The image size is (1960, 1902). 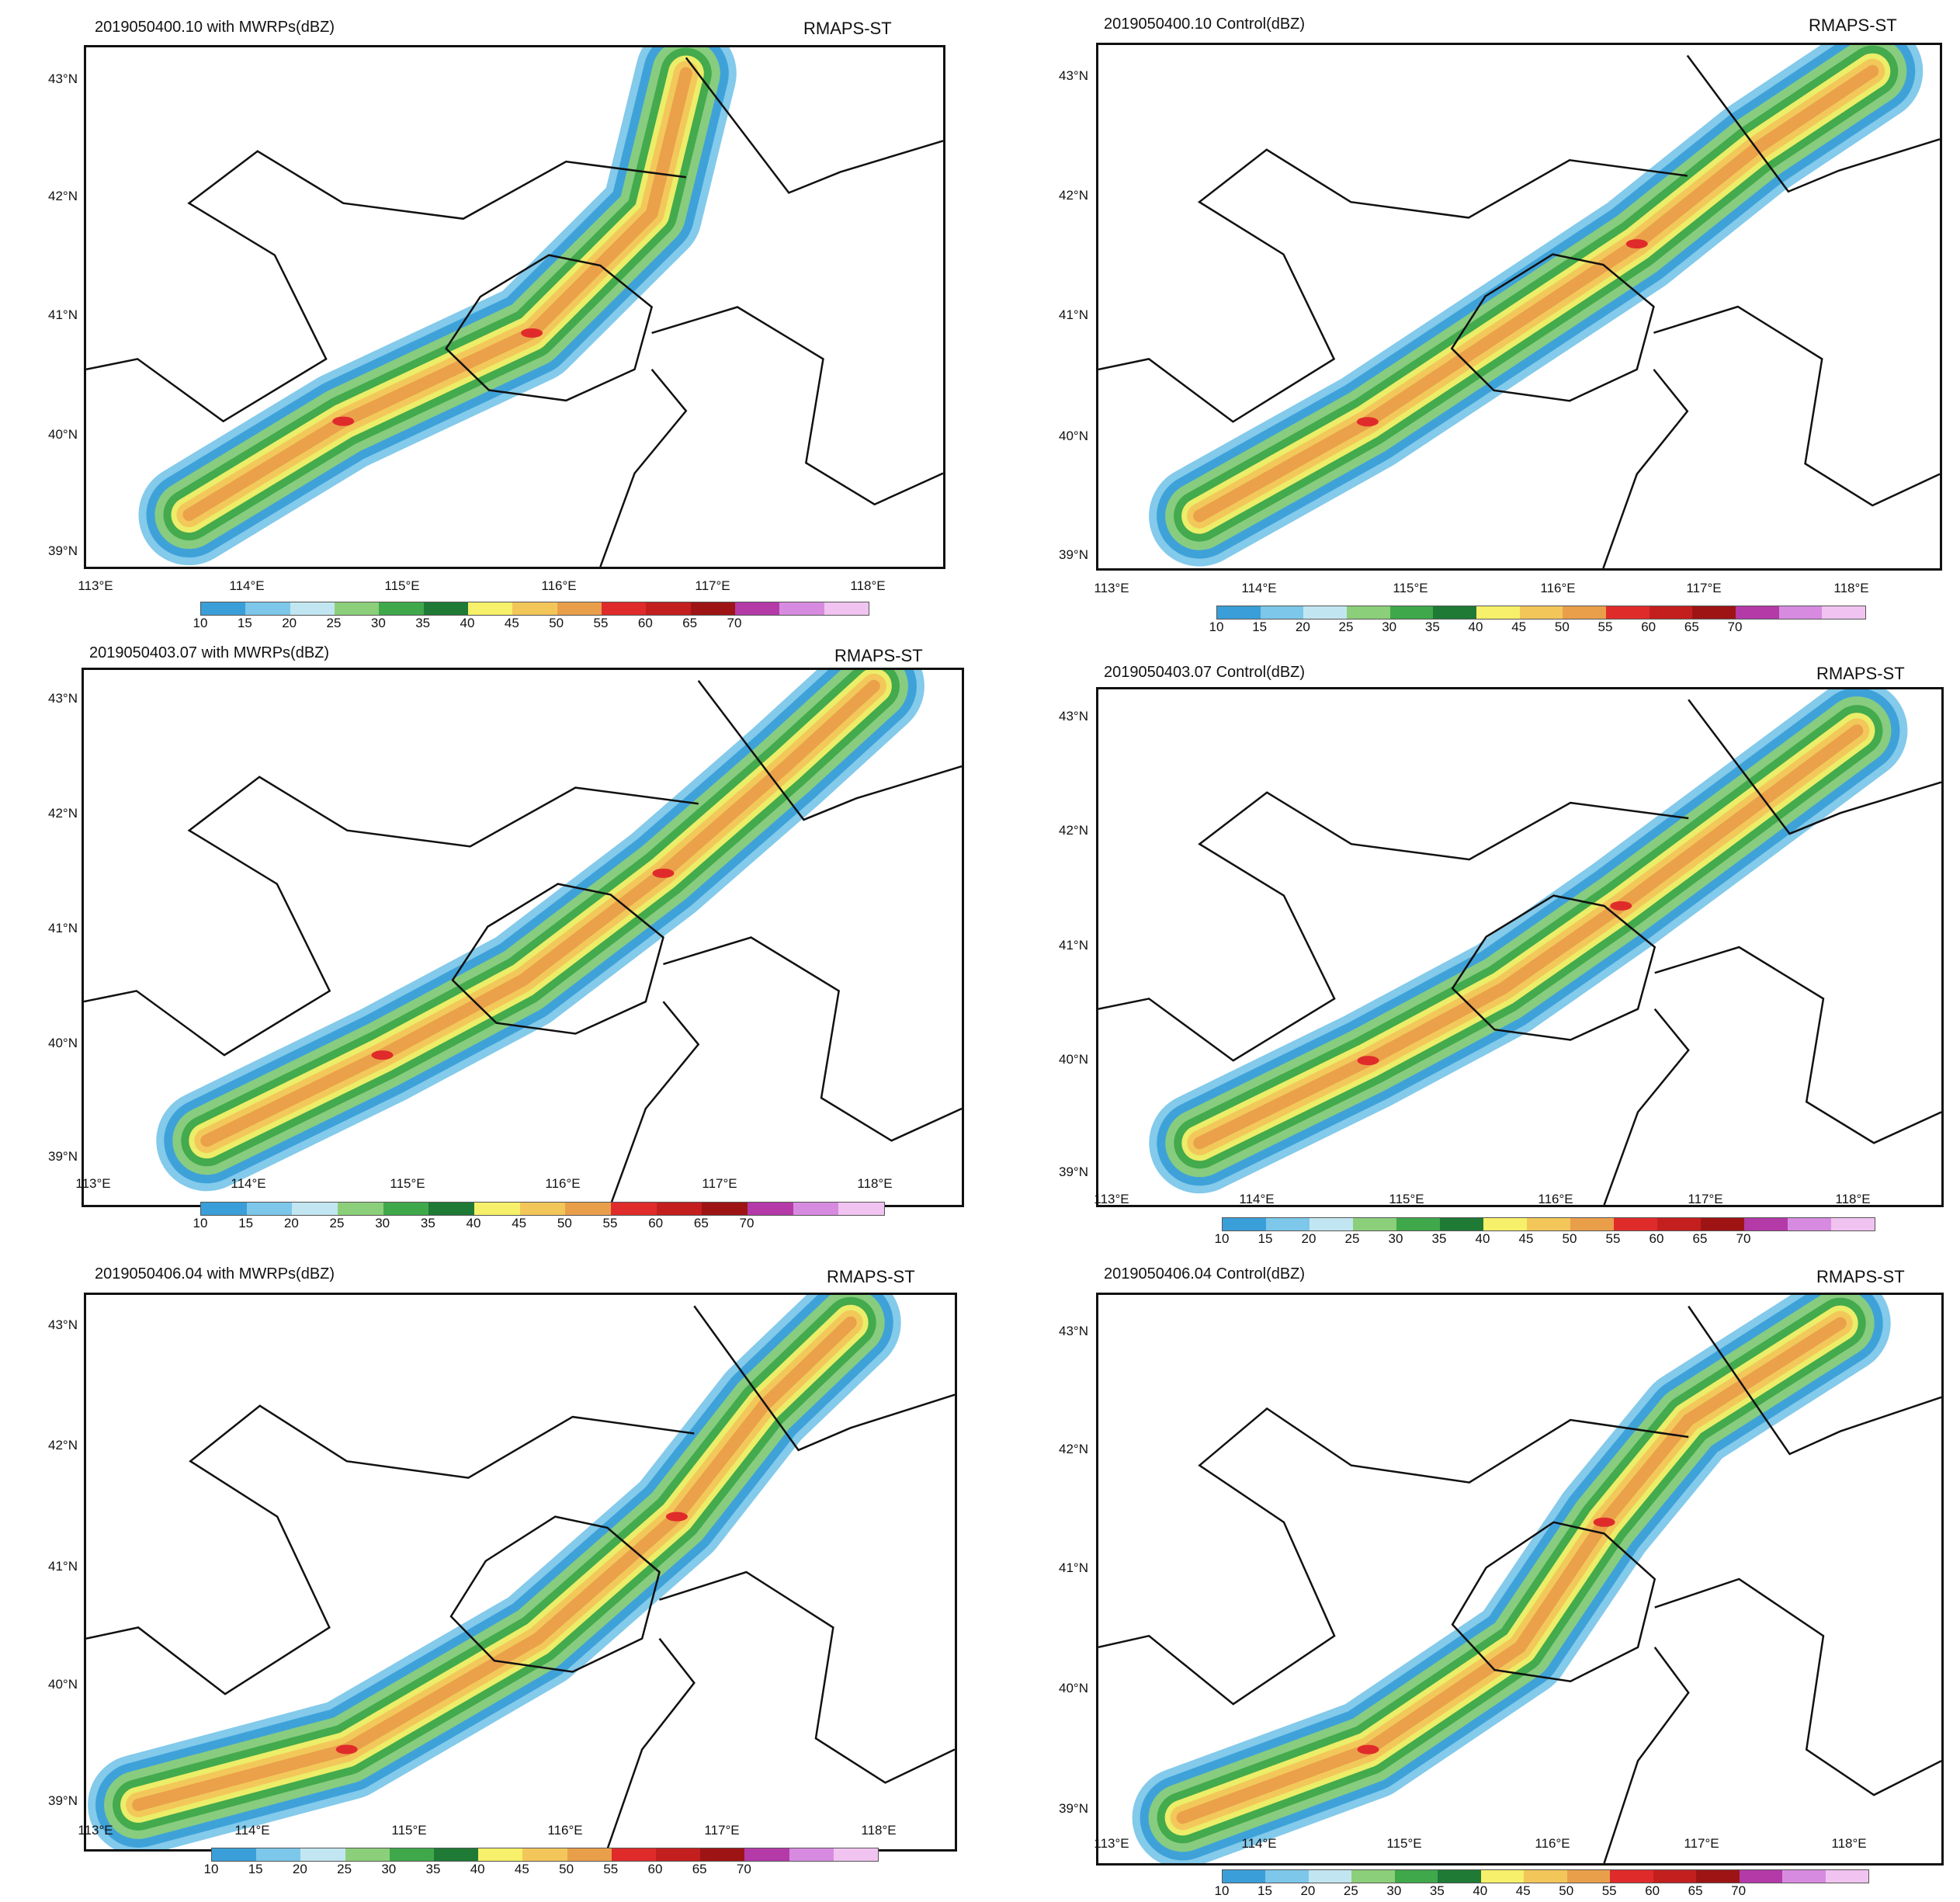 I want to click on panel-title: 2019050400.10 Control(dBZ), so click(x=1205, y=24).